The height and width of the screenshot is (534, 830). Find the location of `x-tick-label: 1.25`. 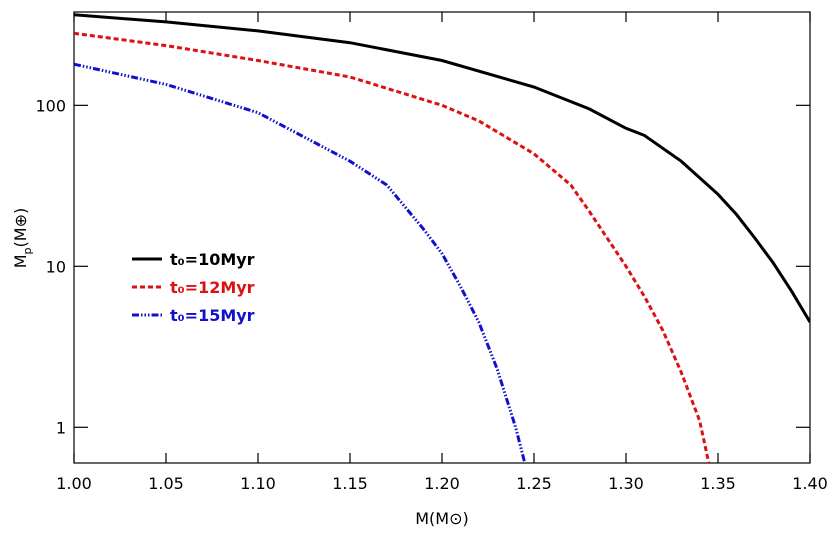

x-tick-label: 1.25 is located at coordinates (534, 483).